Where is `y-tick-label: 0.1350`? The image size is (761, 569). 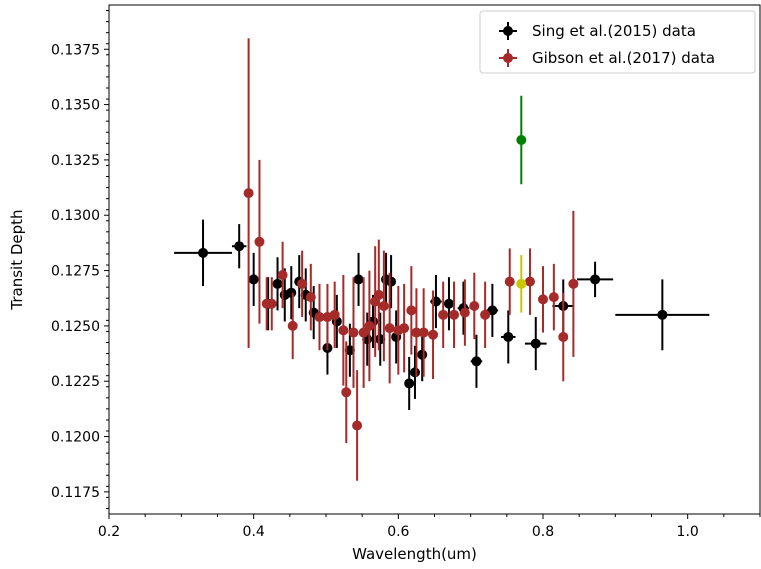
y-tick-label: 0.1350 is located at coordinates (75, 106).